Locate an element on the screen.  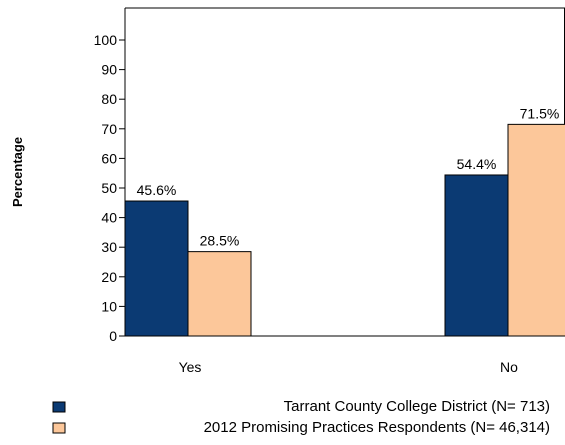
y-tick-label: 10 is located at coordinates (109, 306).